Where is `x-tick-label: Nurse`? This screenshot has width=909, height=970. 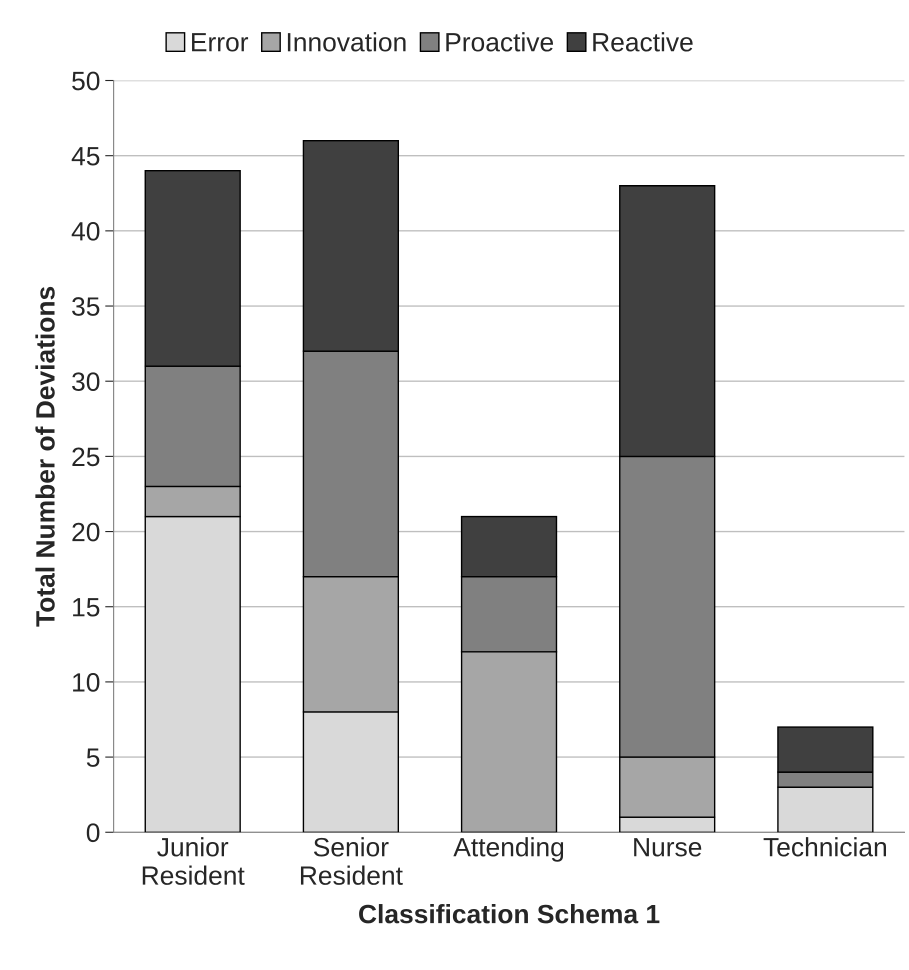
x-tick-label: Nurse is located at coordinates (668, 847).